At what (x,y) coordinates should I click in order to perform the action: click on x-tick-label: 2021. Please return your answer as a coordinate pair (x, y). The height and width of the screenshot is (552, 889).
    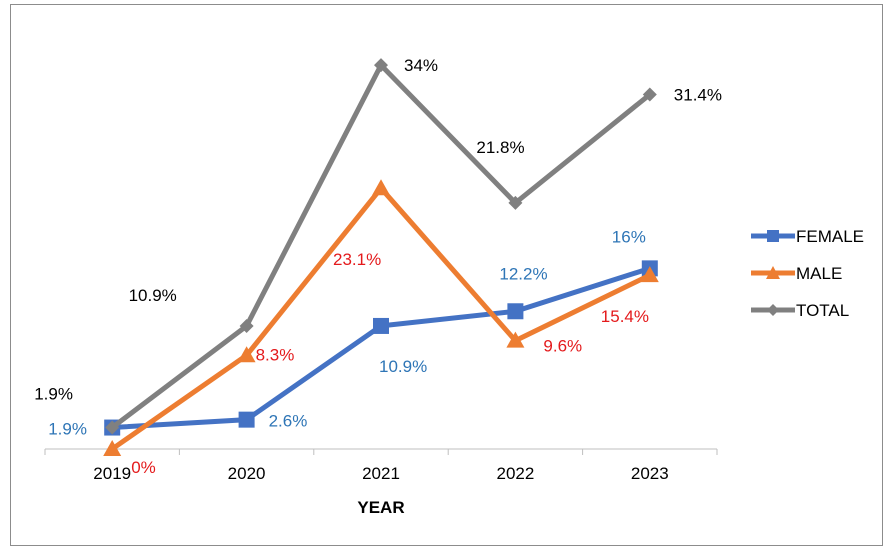
    Looking at the image, I should click on (381, 473).